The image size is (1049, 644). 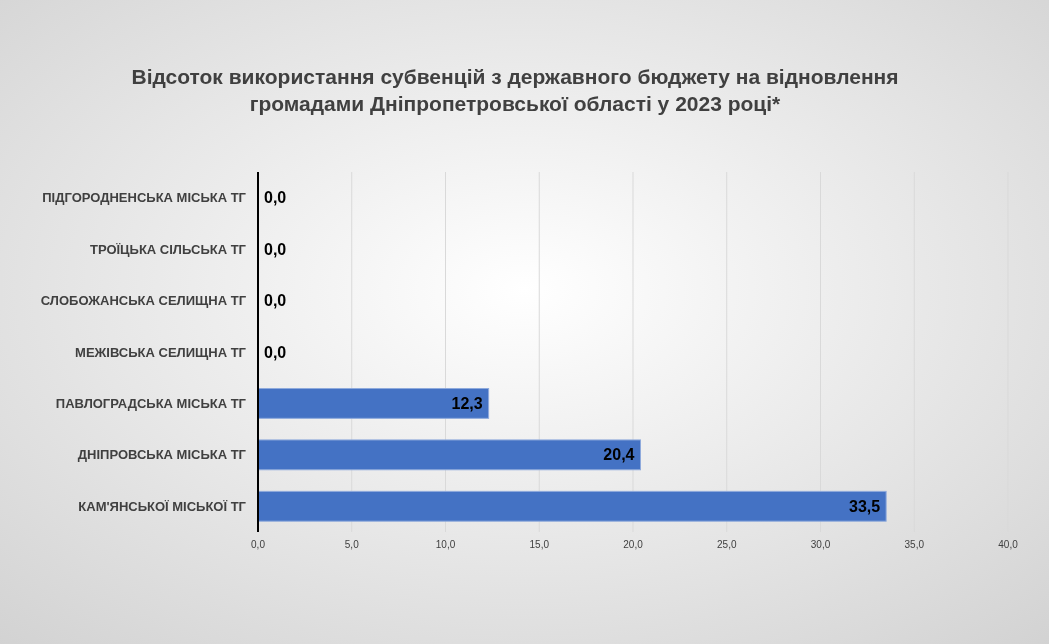 What do you see at coordinates (162, 506) in the screenshot?
I see `y-tick-label: КАМ'ЯНСЬКОЇ МІСЬКОЇ ТГ` at bounding box center [162, 506].